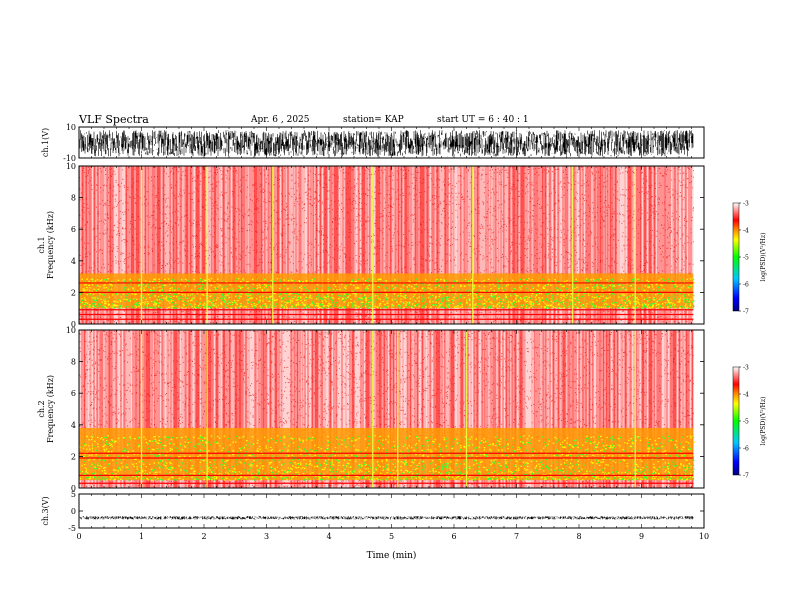 The height and width of the screenshot is (612, 792). Describe the element at coordinates (453, 536) in the screenshot. I see `x-tick-label: 6` at that location.